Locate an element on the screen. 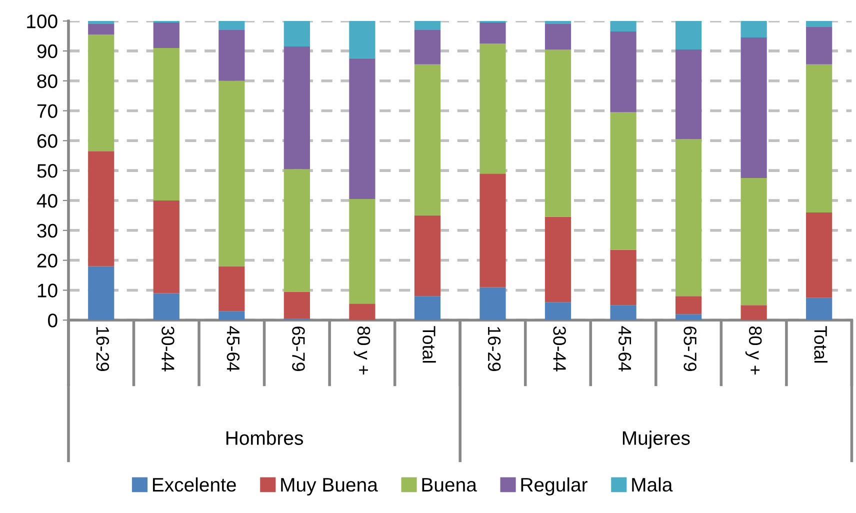 This screenshot has width=856, height=513. y-tick-label: 0 is located at coordinates (53, 321).